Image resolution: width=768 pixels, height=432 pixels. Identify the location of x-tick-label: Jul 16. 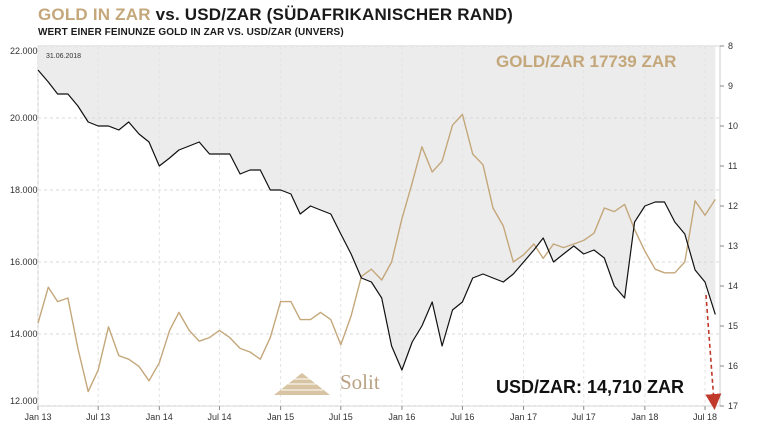
(462, 417).